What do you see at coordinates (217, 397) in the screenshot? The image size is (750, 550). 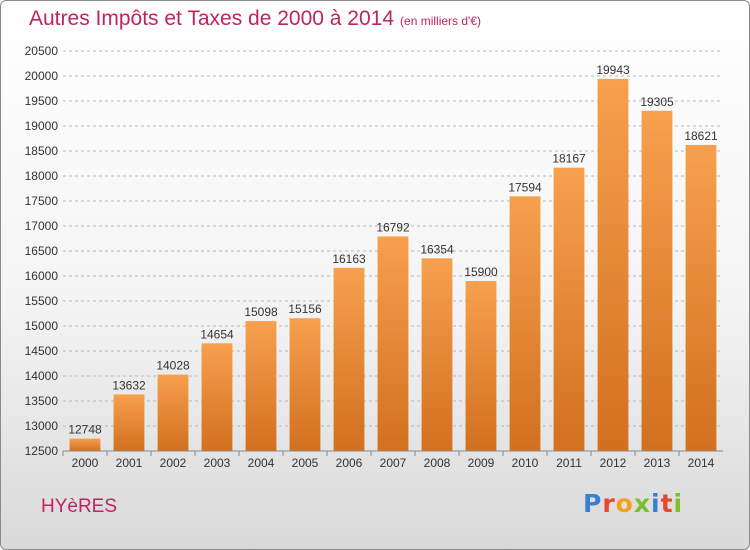 I see `bar-2003` at bounding box center [217, 397].